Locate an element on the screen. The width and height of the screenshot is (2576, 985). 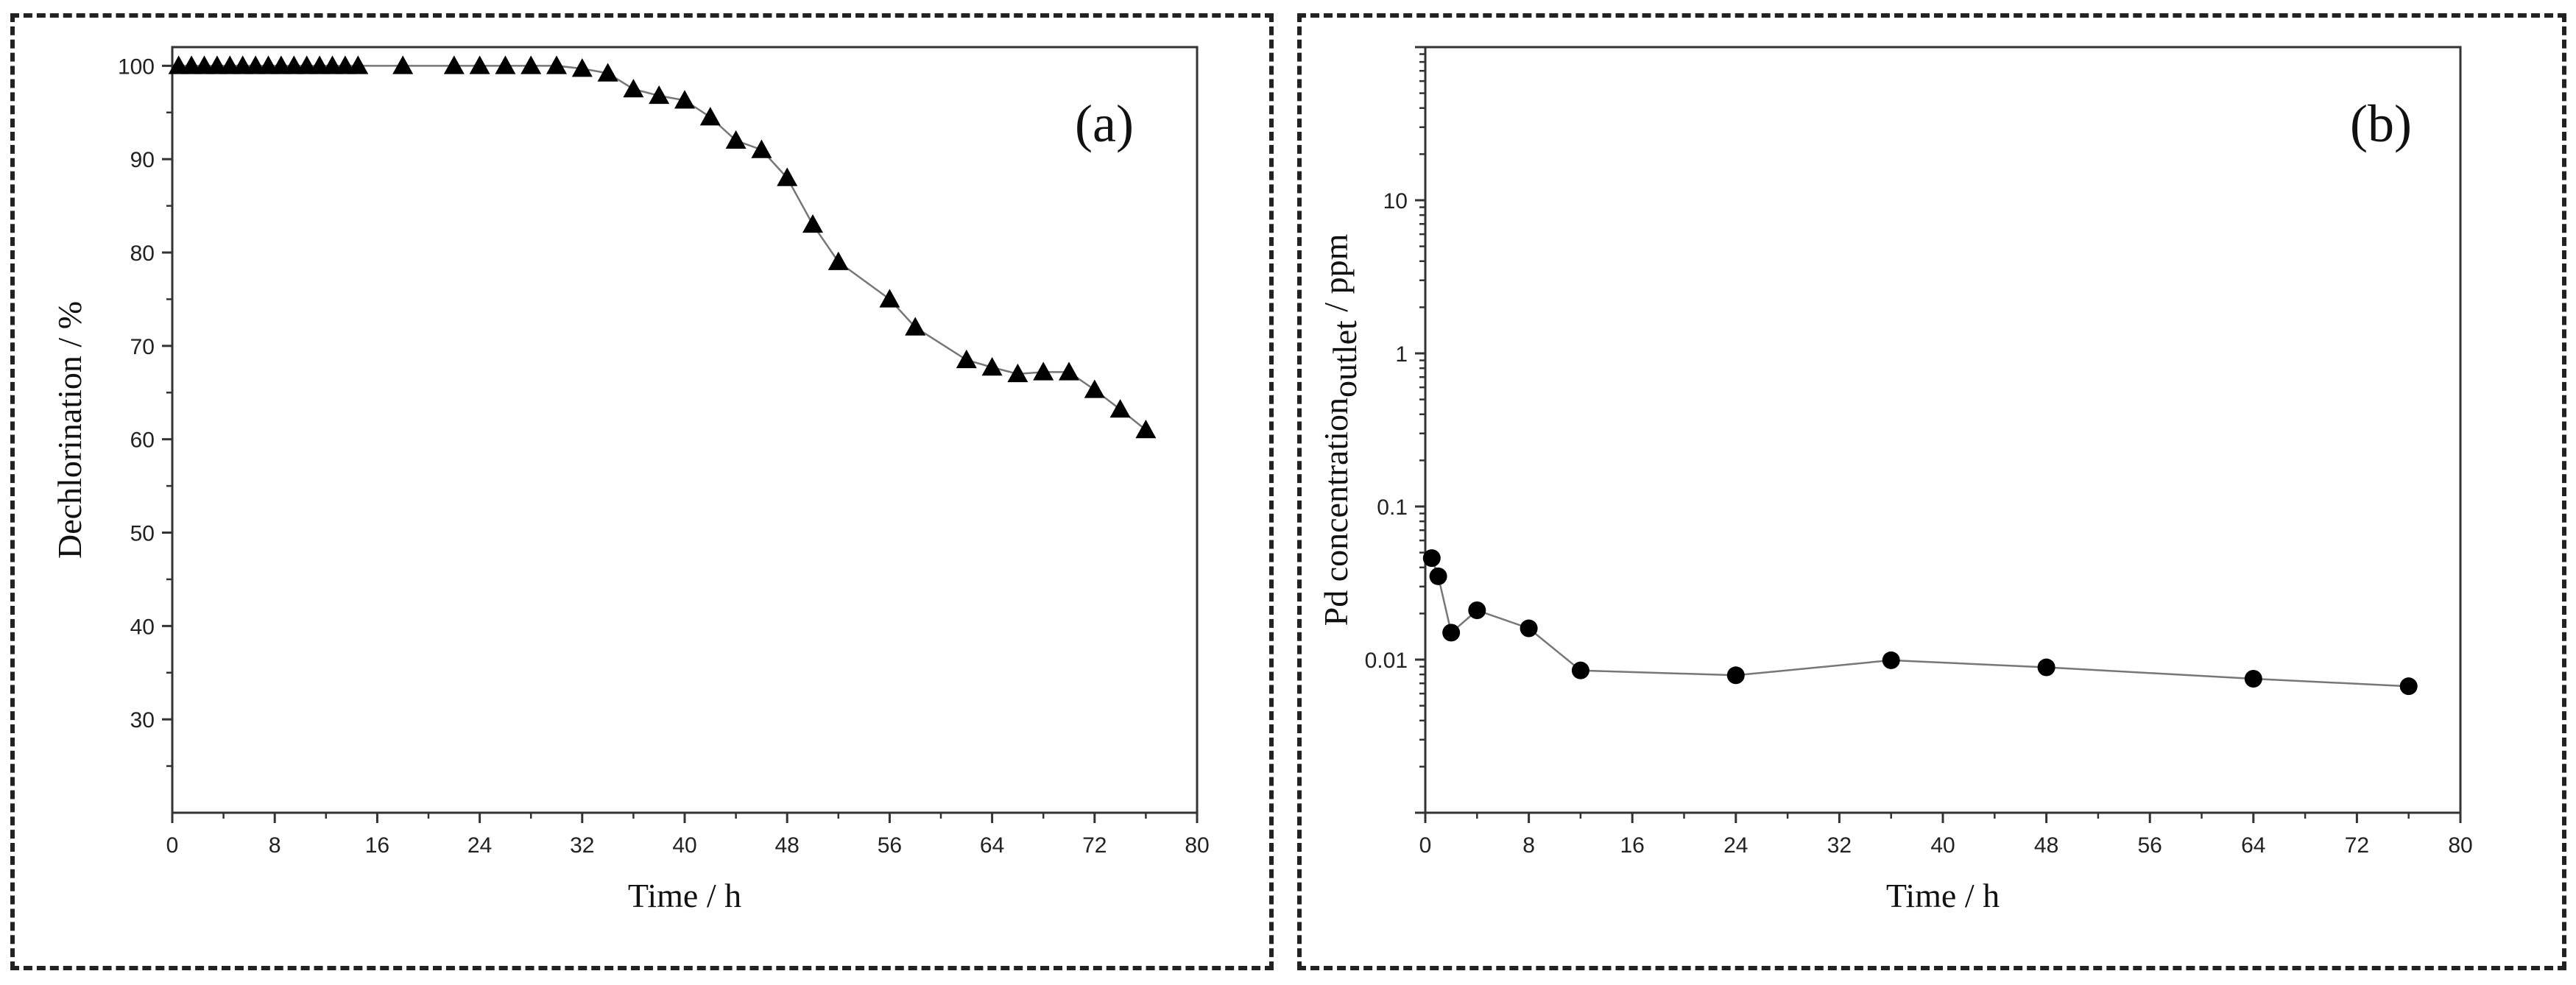
y-tick-label: 0.1 is located at coordinates (1392, 507).